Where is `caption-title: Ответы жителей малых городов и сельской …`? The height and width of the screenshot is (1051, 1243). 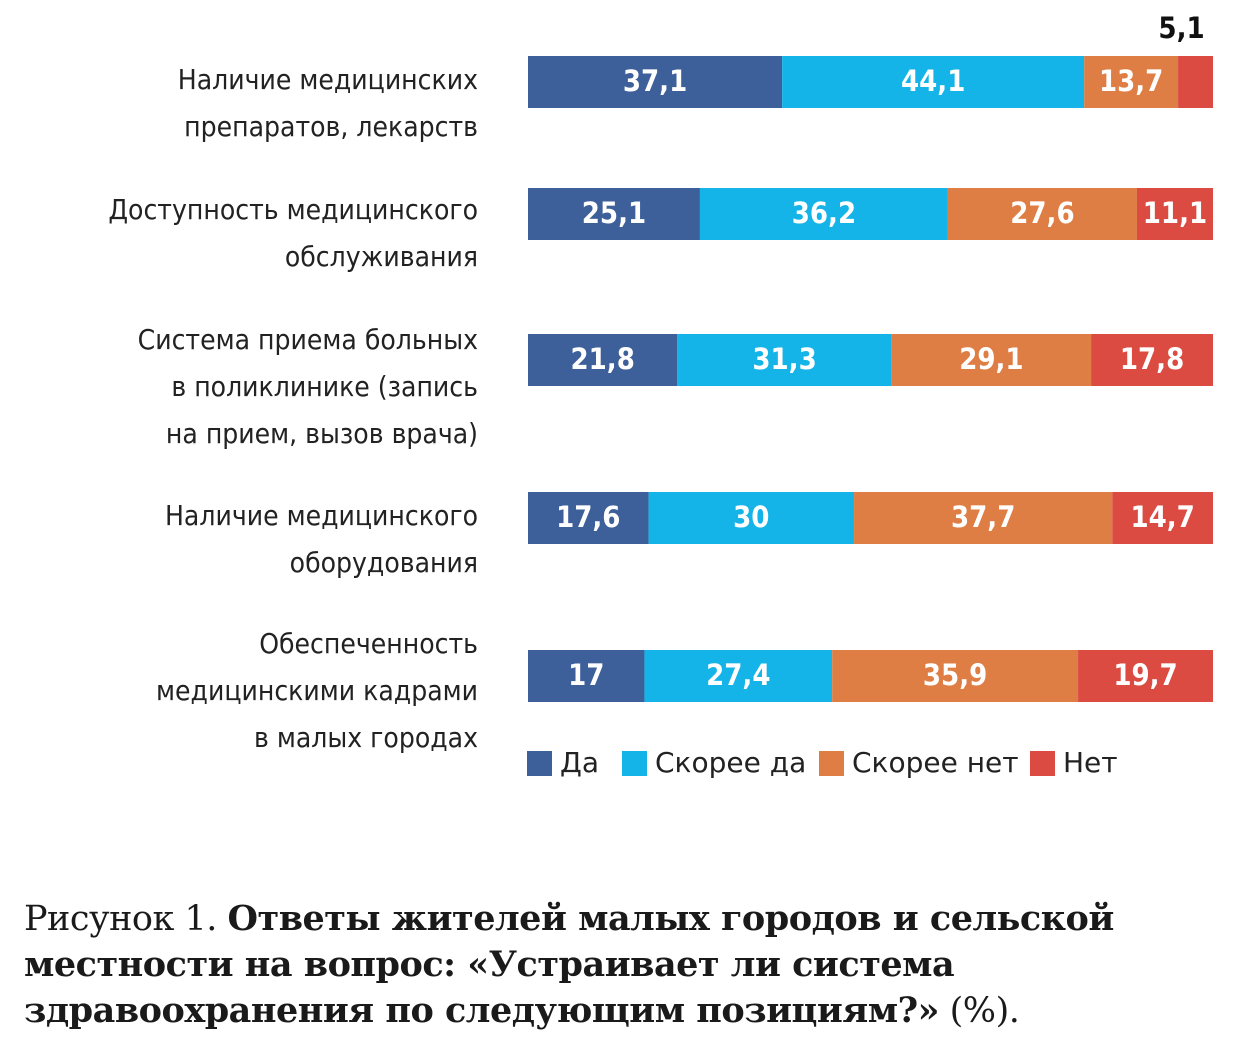
caption-title: Ответы жителей малых городов и сельской … is located at coordinates (569, 964).